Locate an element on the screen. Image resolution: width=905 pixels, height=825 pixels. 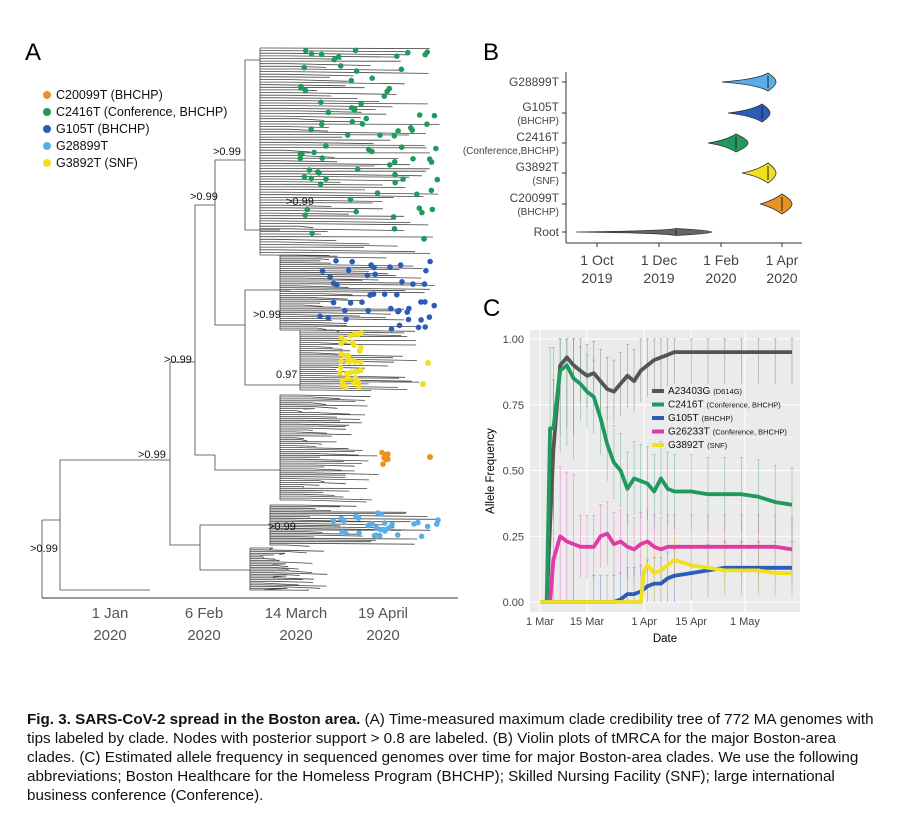
legend-label: G26233T (Conference, BHCHP) is located at coordinates (727, 432).